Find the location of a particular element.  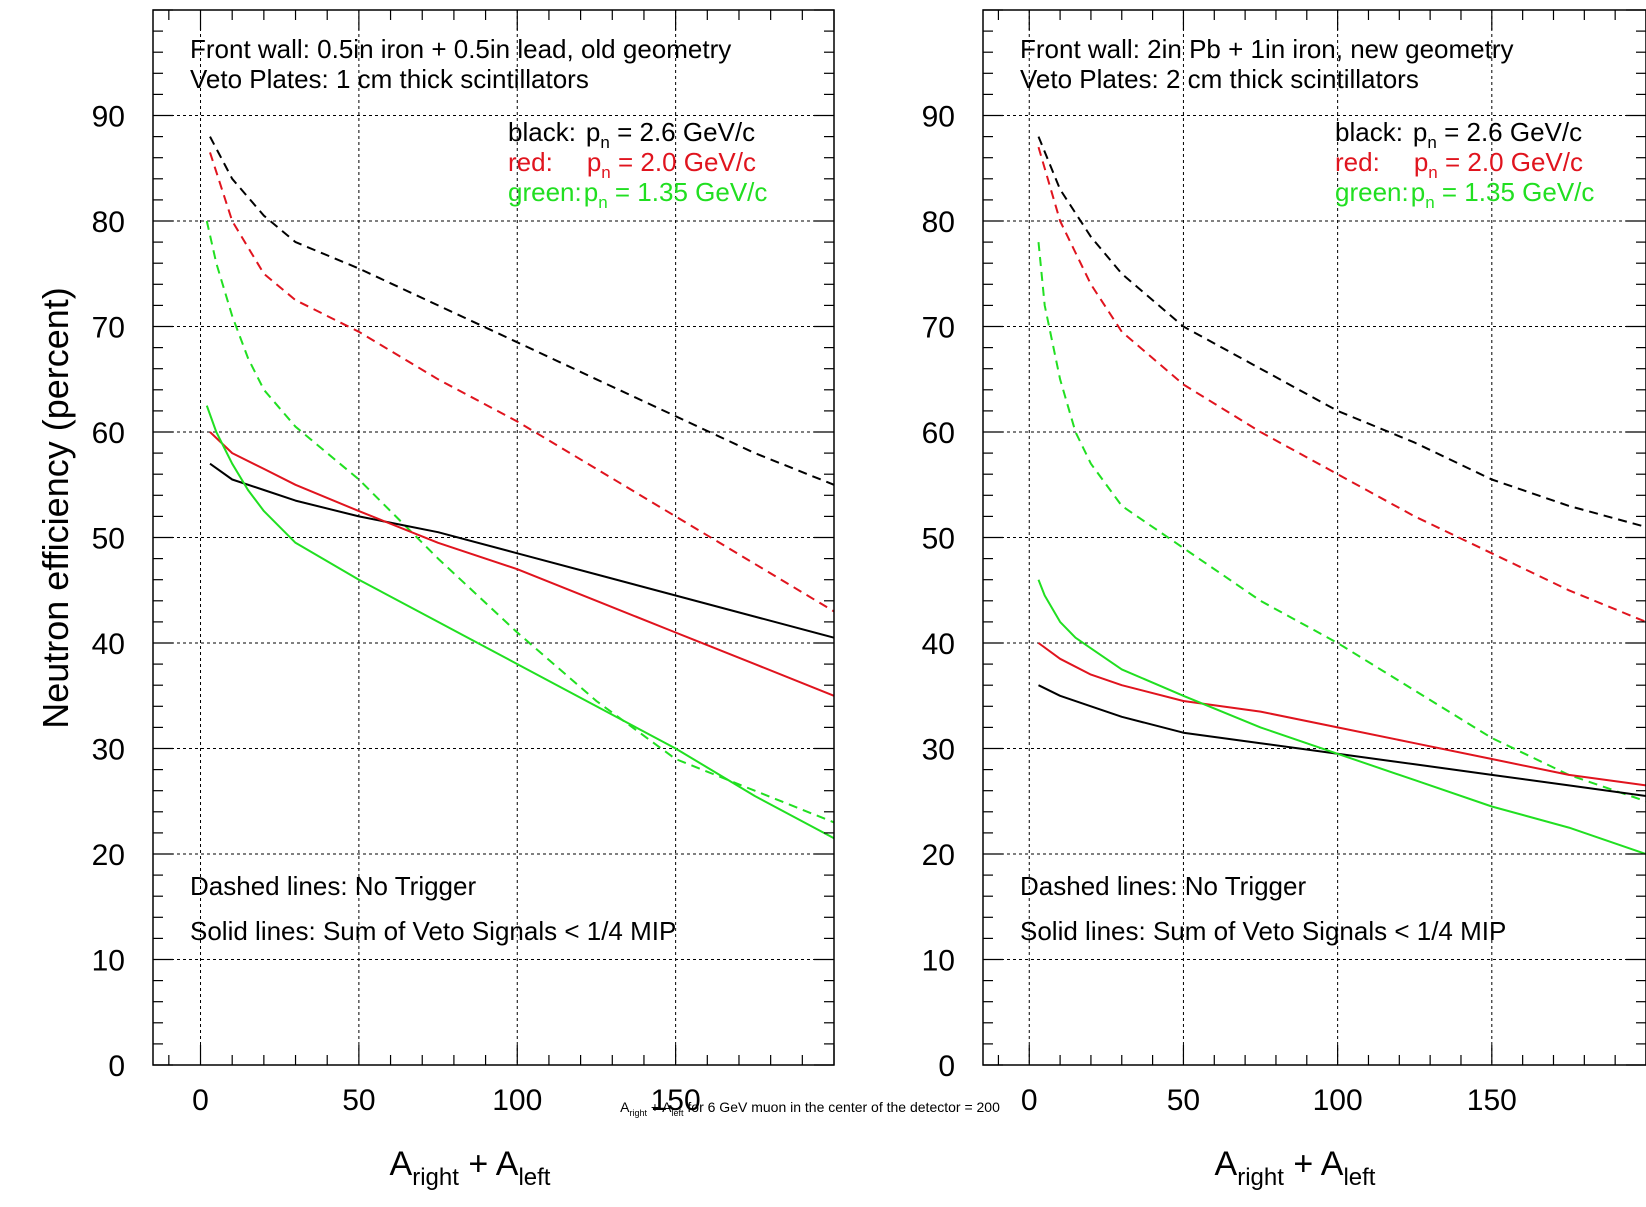

left-ytick-label-40: 40 is located at coordinates (108, 644).